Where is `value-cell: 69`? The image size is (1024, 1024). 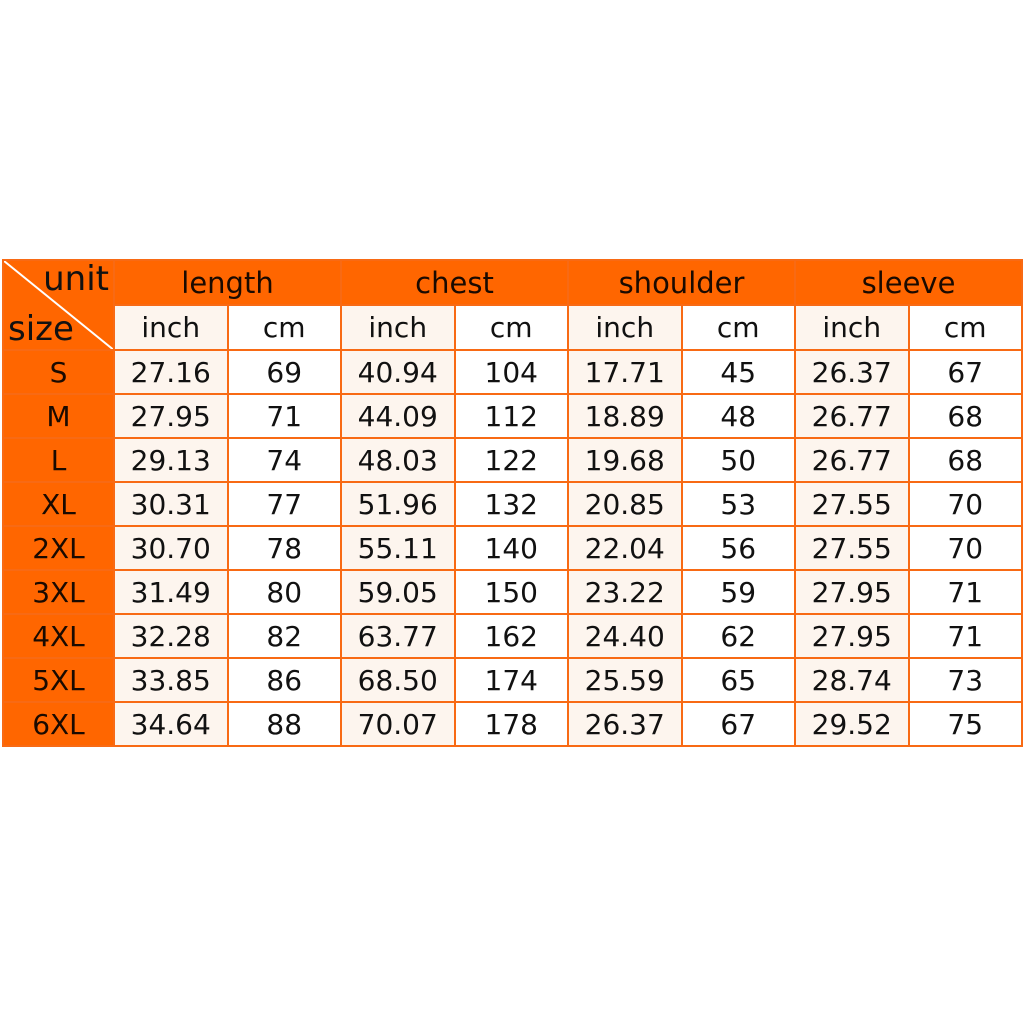 value-cell: 69 is located at coordinates (284, 372).